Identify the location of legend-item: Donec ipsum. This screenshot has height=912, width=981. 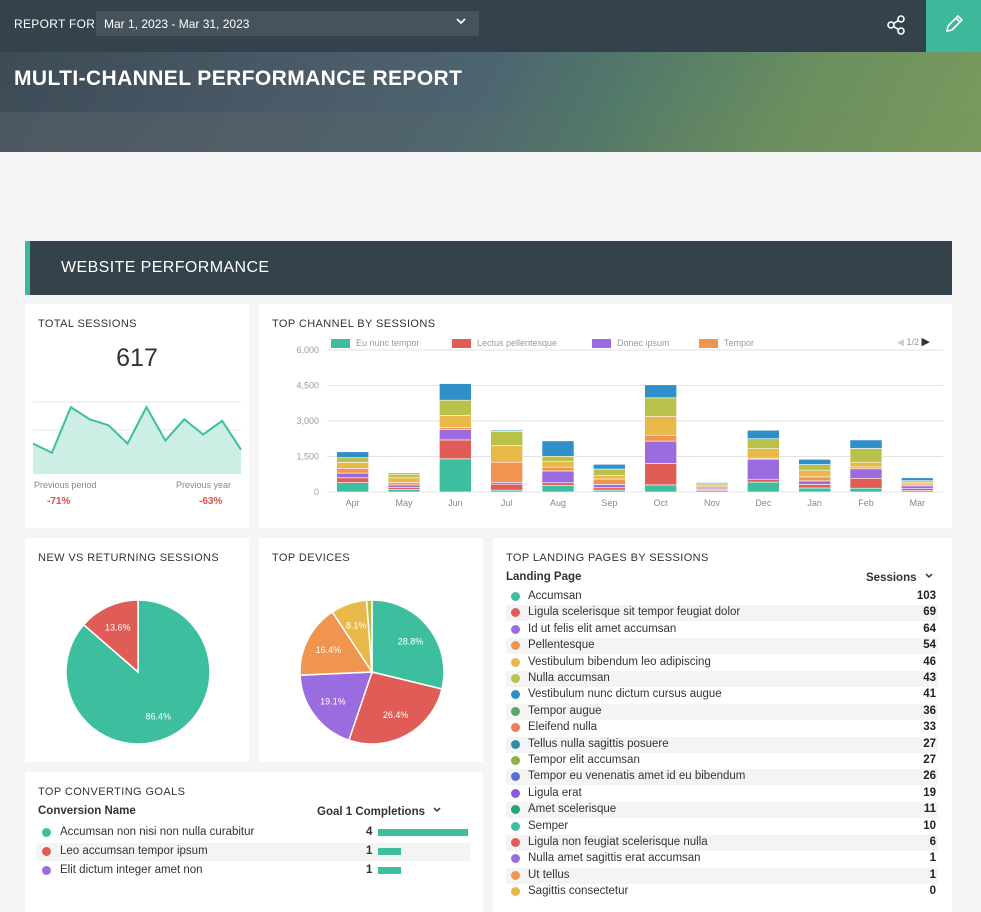
(631, 343).